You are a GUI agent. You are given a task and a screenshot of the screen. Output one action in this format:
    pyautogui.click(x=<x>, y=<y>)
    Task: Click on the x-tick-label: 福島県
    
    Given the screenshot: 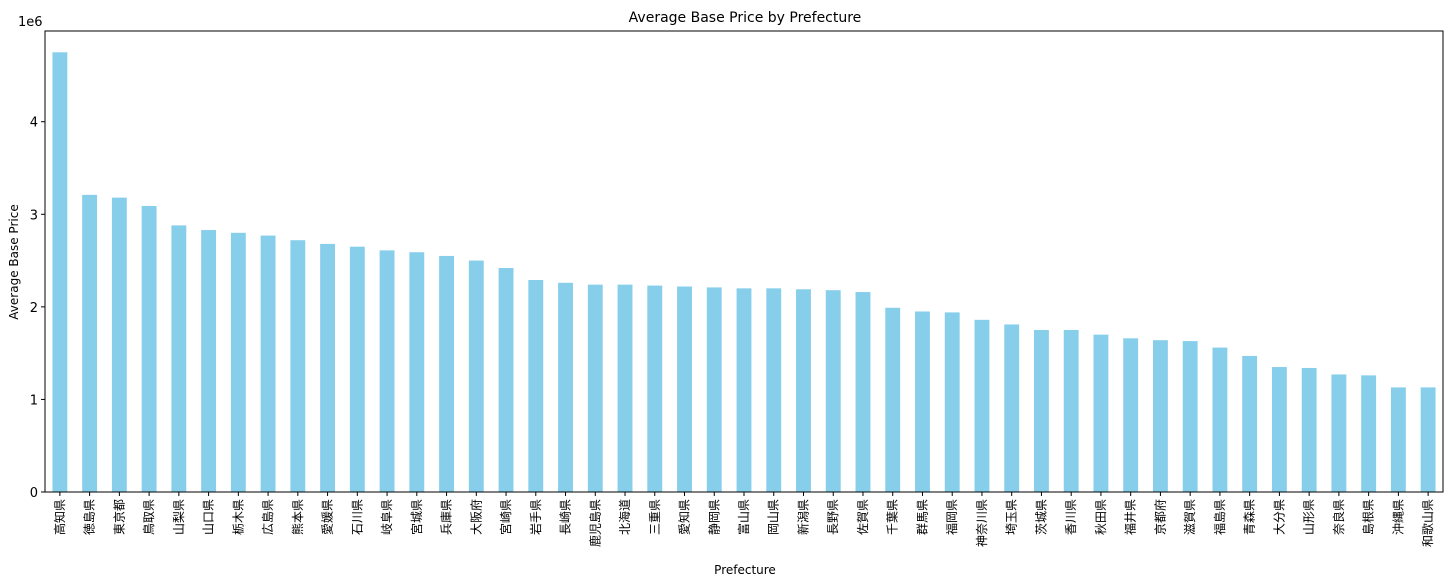 What is the action you would take?
    pyautogui.click(x=1219, y=517)
    